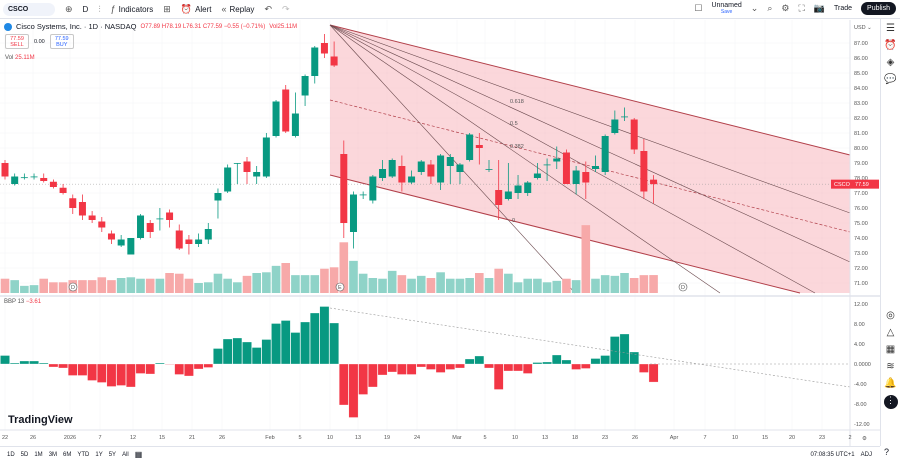 Image resolution: width=900 pixels, height=462 pixels. What do you see at coordinates (53, 454) in the screenshot?
I see `range-3m: 3M` at bounding box center [53, 454].